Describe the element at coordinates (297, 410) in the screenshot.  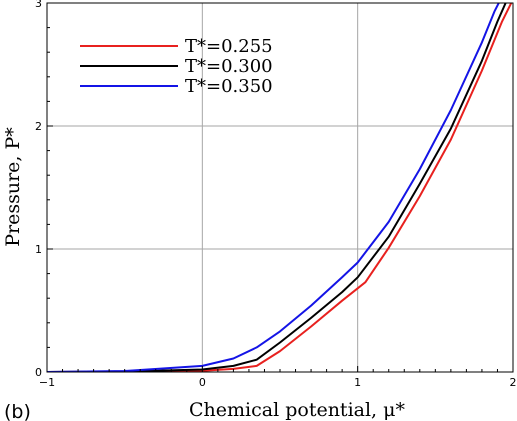
I see `x-axis-title: Chemical potential, μ*` at that location.